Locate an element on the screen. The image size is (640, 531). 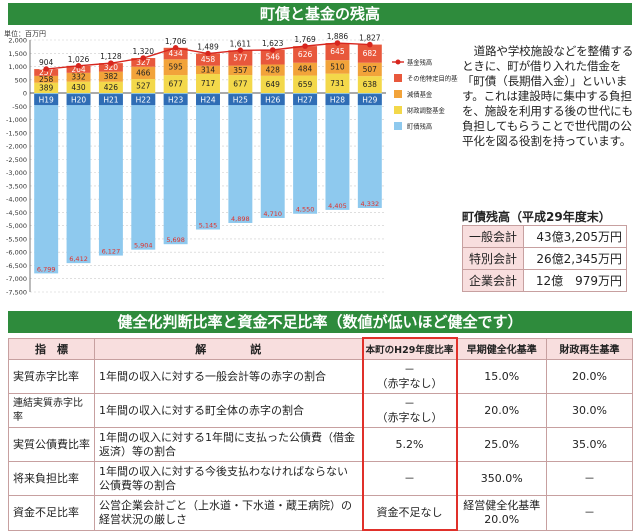
debt-reduction-fund-value-label: 484 is located at coordinates (305, 69).